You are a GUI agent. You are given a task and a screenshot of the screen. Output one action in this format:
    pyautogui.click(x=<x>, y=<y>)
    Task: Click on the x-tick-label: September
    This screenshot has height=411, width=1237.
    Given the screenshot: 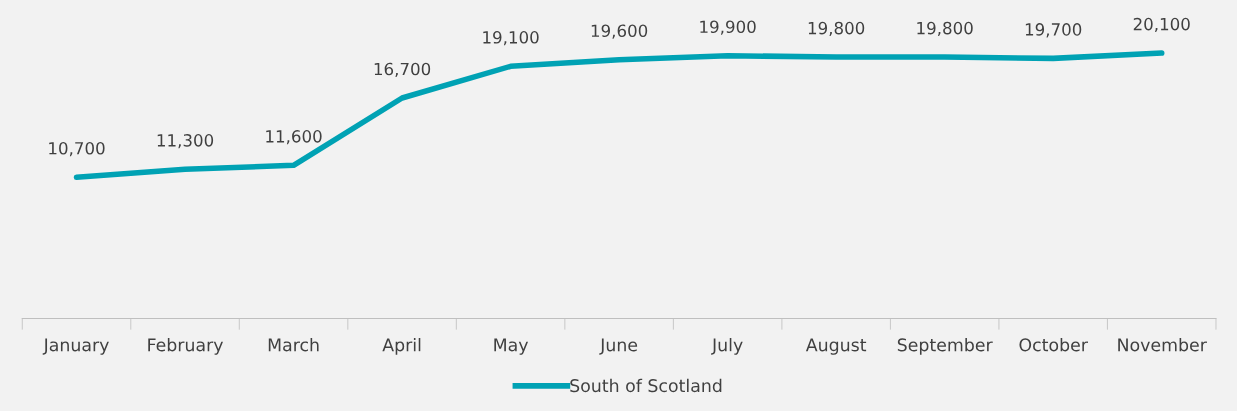 What is the action you would take?
    pyautogui.click(x=945, y=346)
    